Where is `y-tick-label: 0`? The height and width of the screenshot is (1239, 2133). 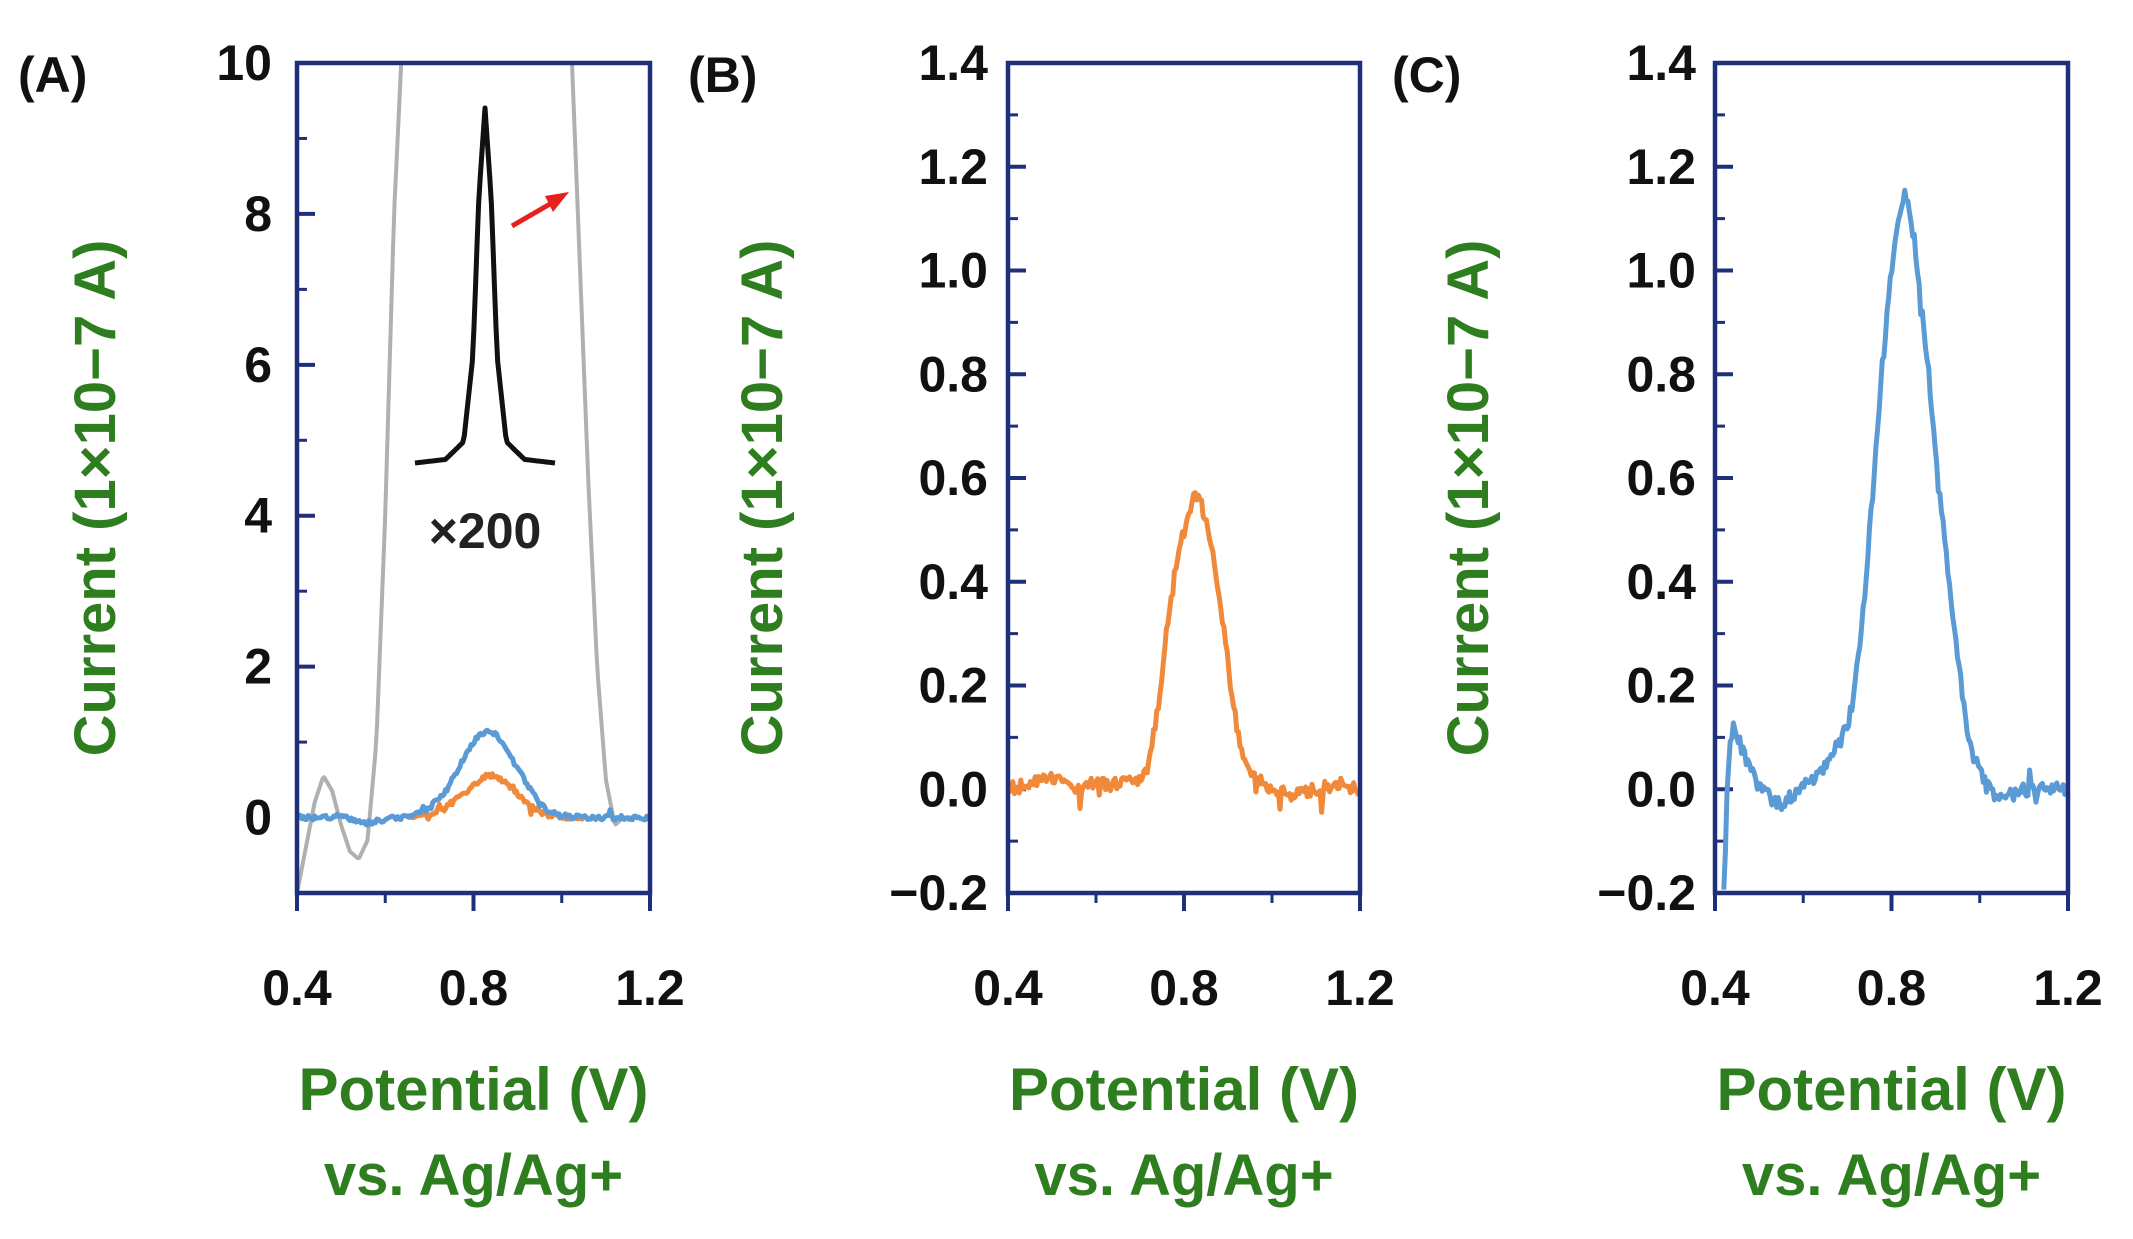 y-tick-label: 0 is located at coordinates (258, 818).